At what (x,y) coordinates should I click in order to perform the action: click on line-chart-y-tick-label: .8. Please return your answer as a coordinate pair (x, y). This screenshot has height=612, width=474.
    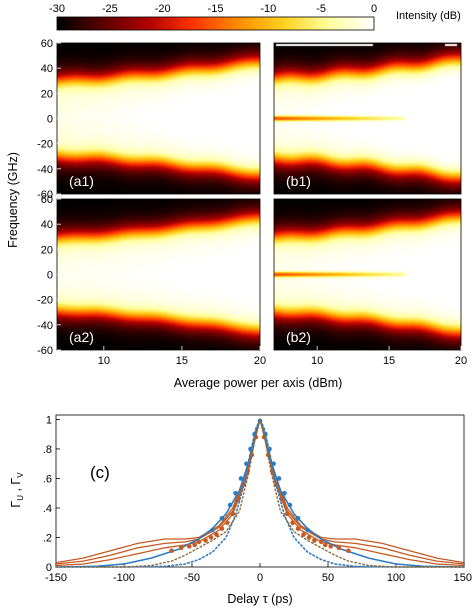
    Looking at the image, I should click on (47, 450).